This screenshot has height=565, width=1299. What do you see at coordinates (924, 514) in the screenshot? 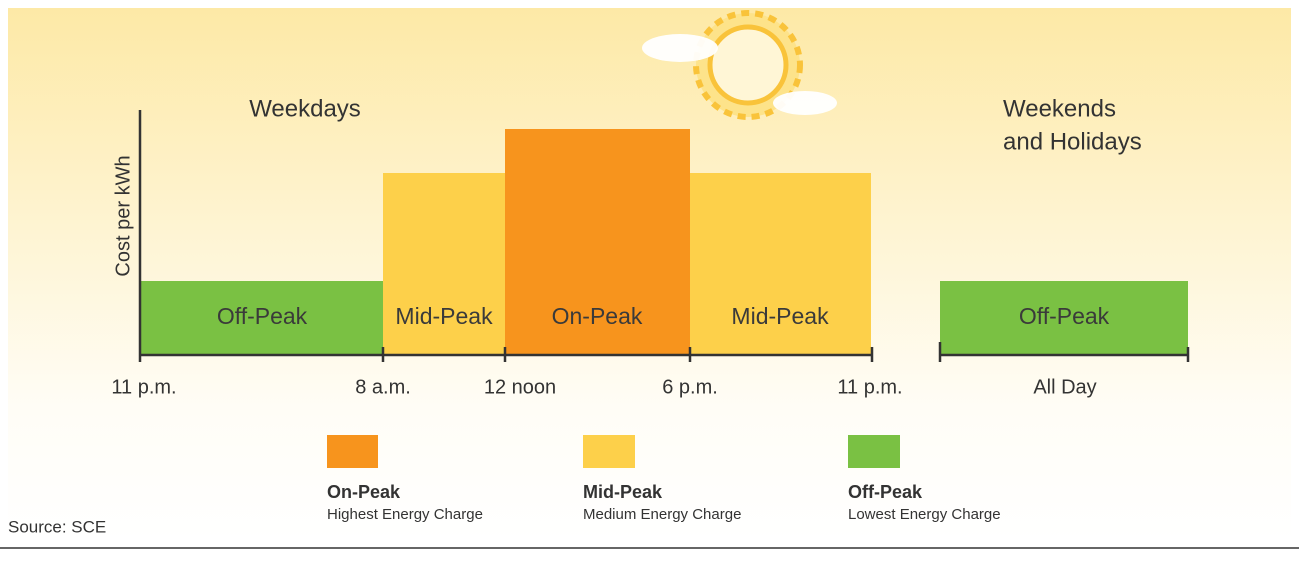
I see `legend-description: Lowest Energy Charge` at bounding box center [924, 514].